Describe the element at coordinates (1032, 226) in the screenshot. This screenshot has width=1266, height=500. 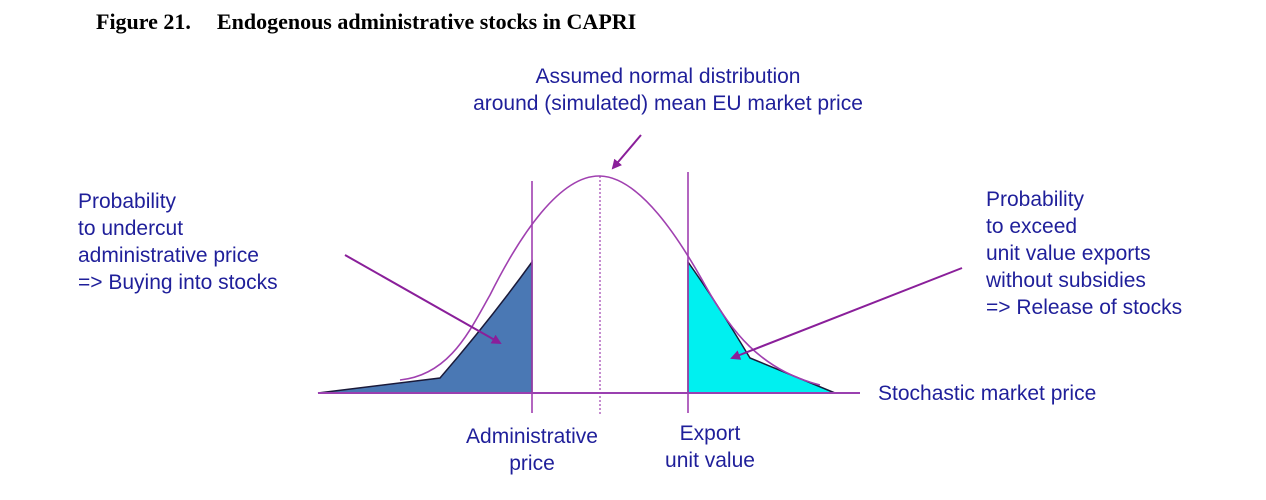
I see `exceed-annotation-line: to exceed` at that location.